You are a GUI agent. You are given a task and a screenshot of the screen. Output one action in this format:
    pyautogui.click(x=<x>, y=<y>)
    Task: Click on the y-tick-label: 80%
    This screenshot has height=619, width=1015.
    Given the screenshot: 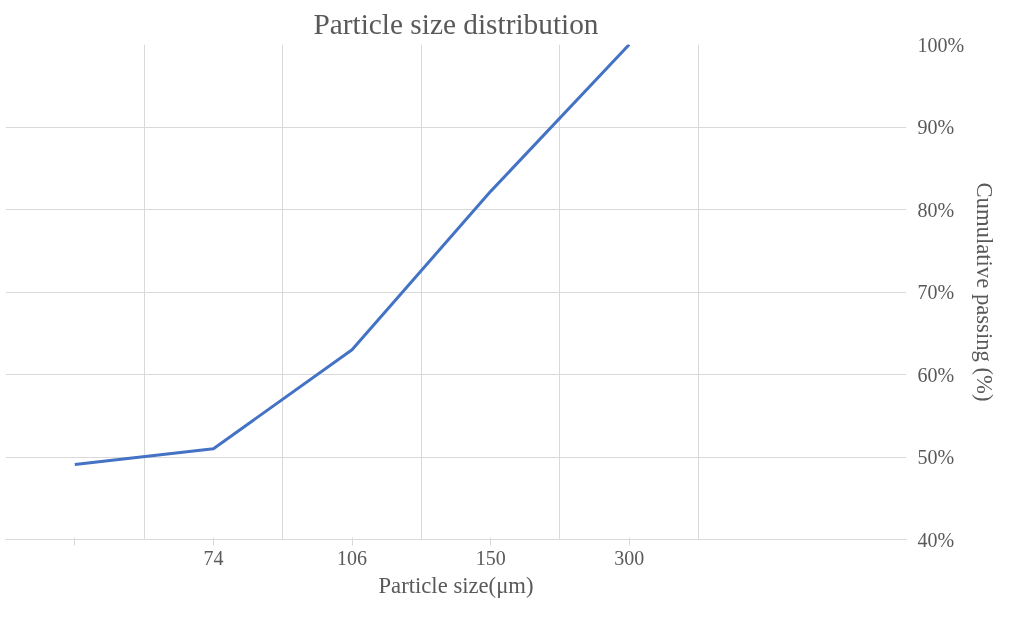 What is the action you would take?
    pyautogui.click(x=936, y=209)
    